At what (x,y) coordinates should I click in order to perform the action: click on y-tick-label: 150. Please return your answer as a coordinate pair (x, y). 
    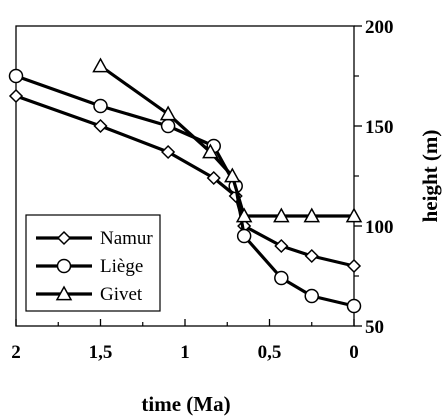
    Looking at the image, I should click on (379, 127).